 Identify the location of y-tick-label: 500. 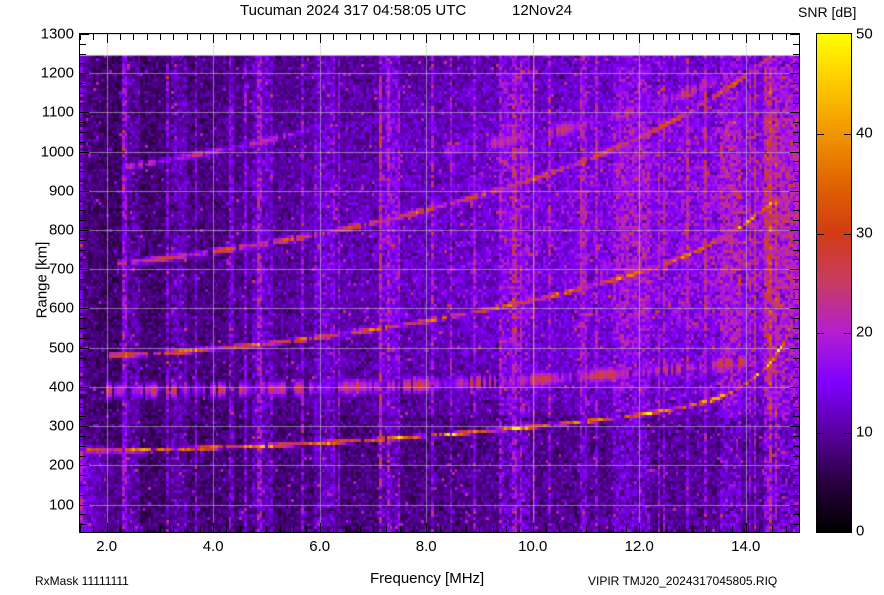
(61, 348).